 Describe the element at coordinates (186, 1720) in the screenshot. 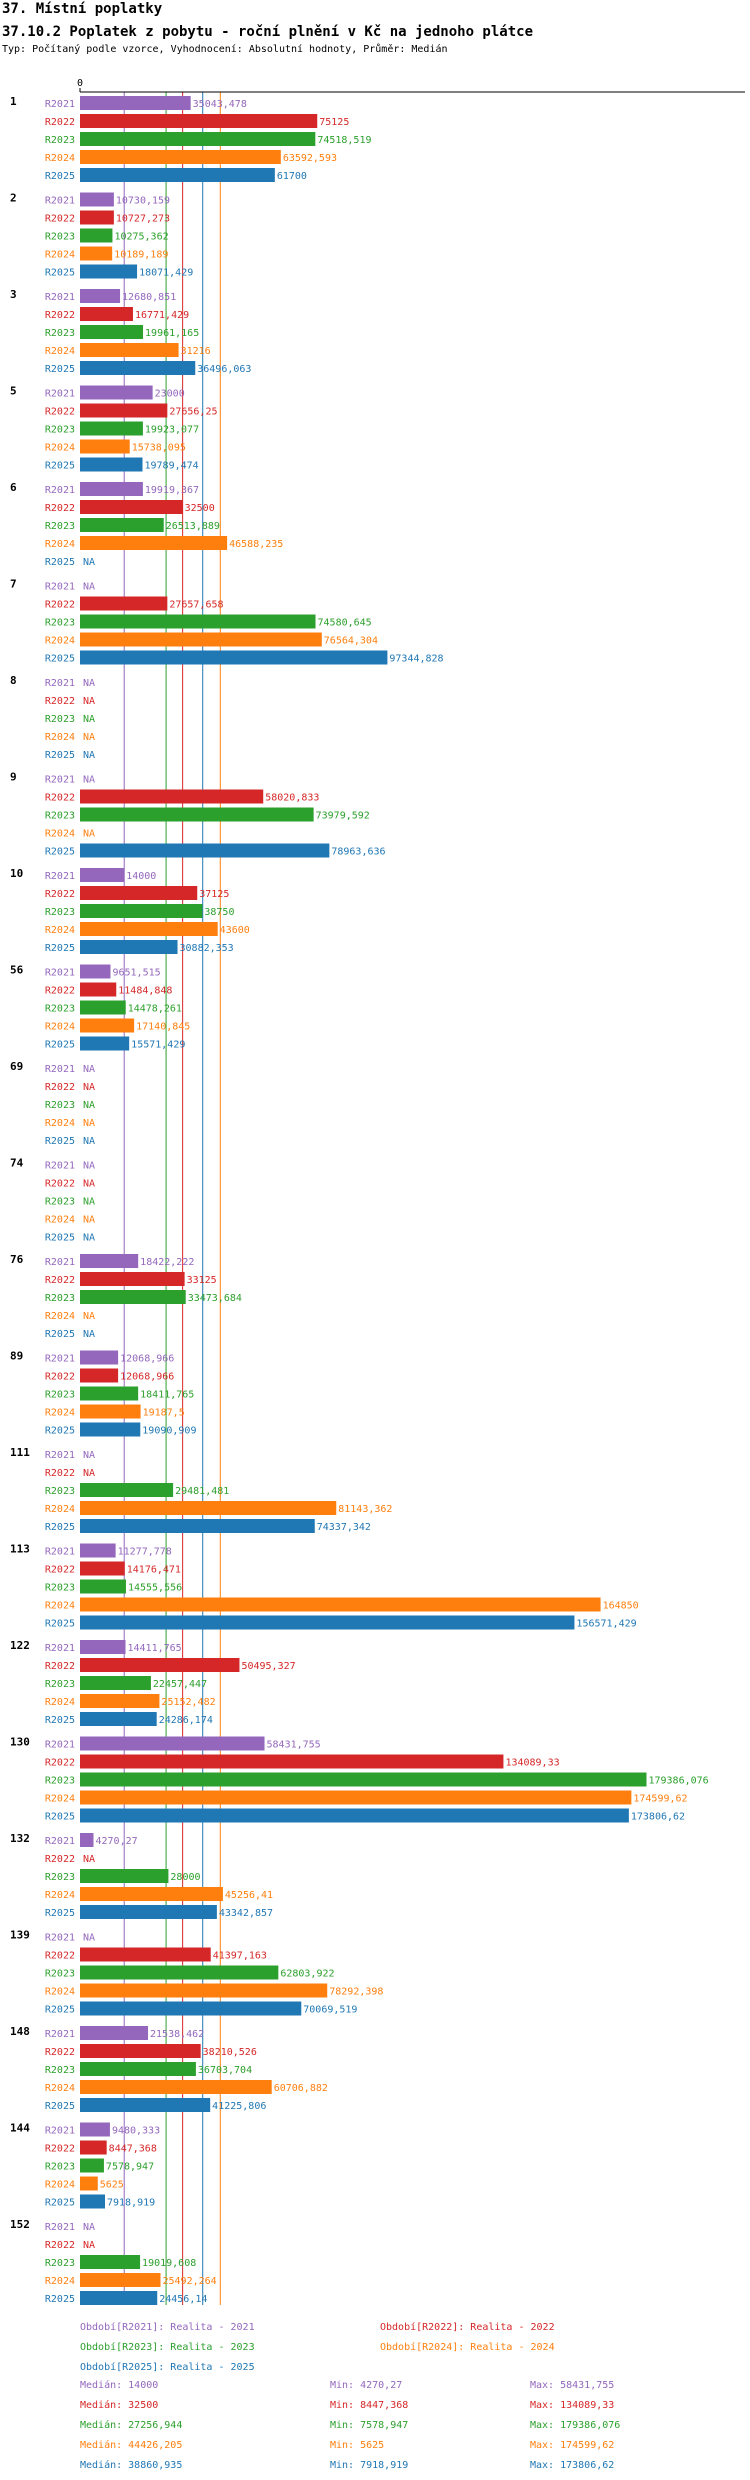

I see `bar-value-label: 24286,174` at that location.